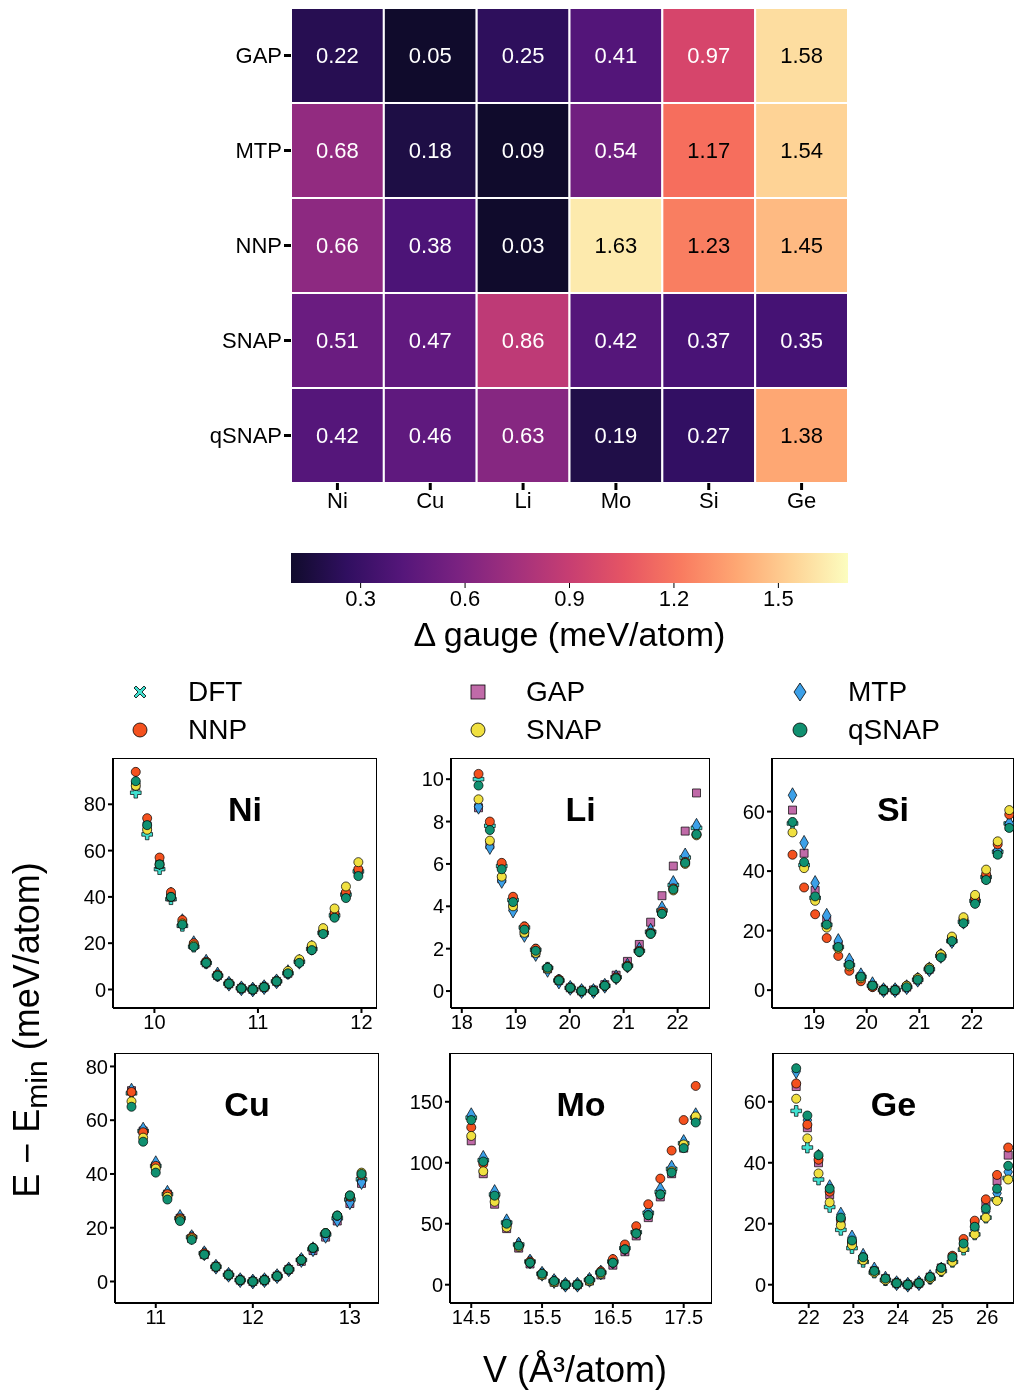 Image resolution: width=1019 pixels, height=1390 pixels. Describe the element at coordinates (542, 1317) in the screenshot. I see `x-tick-label: 15.5` at that location.